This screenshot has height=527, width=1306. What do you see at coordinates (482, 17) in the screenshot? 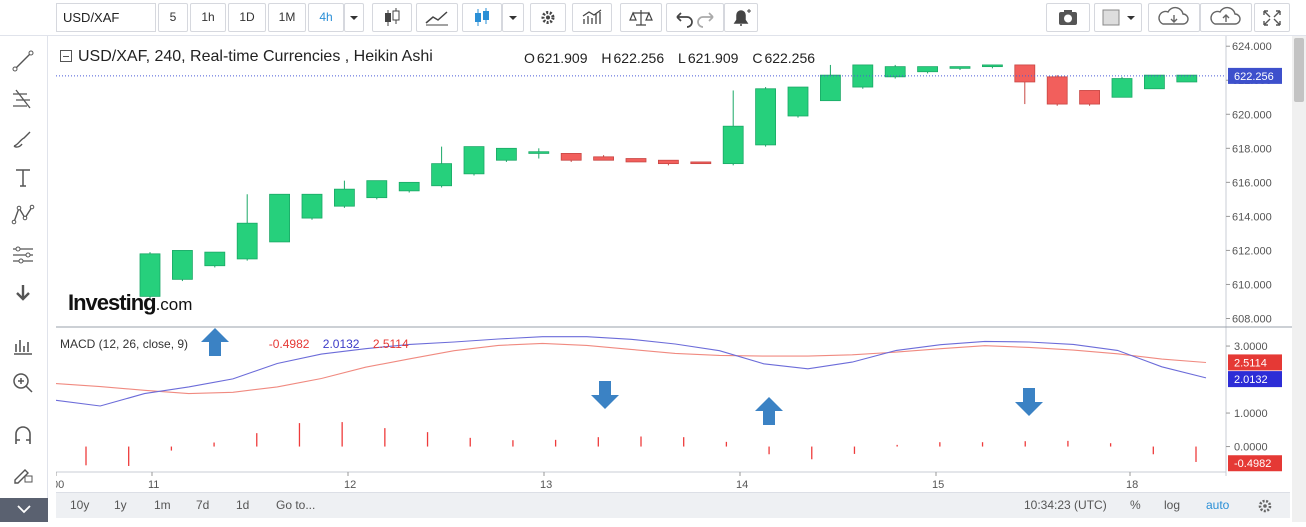
I see `chart-type-heikin-button` at bounding box center [482, 17].